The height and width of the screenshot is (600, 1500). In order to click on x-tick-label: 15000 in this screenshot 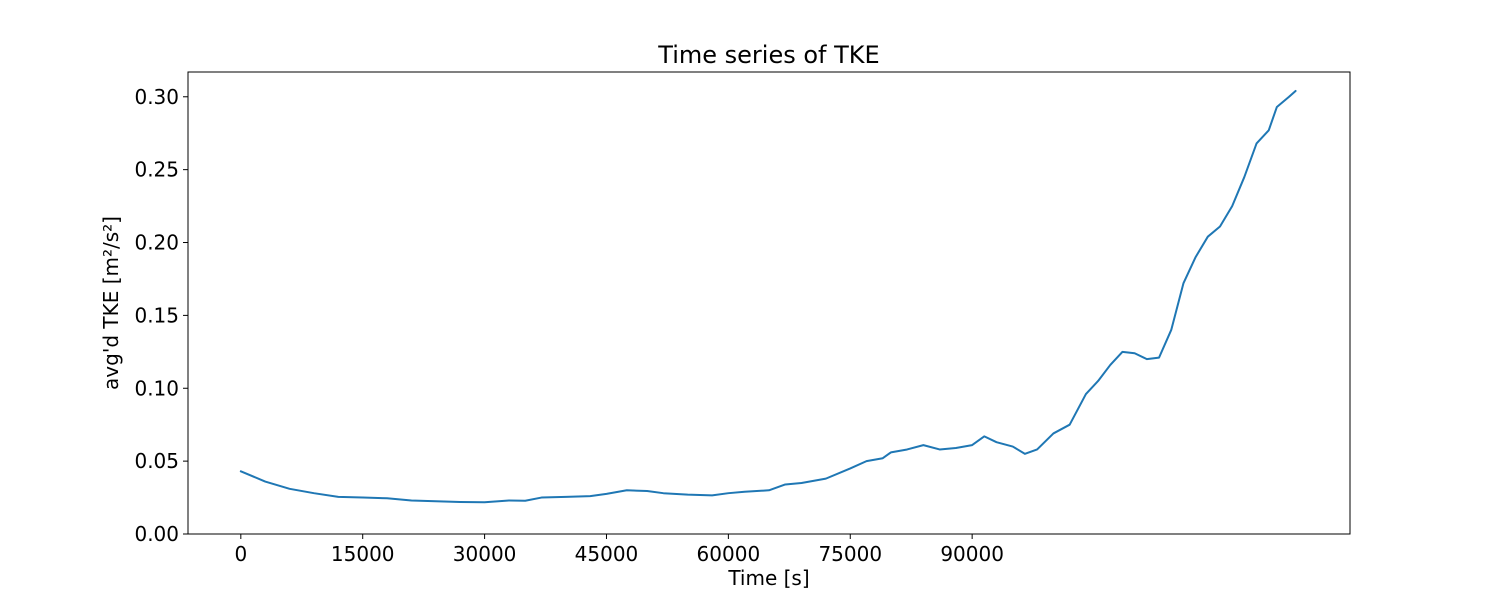, I will do `click(363, 554)`.